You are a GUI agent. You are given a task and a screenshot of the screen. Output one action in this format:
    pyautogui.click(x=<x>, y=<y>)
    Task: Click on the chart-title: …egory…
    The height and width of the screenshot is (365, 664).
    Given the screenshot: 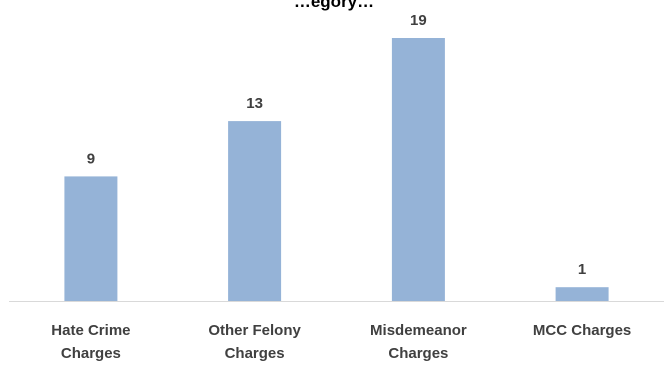 What is the action you would take?
    pyautogui.click(x=334, y=5)
    